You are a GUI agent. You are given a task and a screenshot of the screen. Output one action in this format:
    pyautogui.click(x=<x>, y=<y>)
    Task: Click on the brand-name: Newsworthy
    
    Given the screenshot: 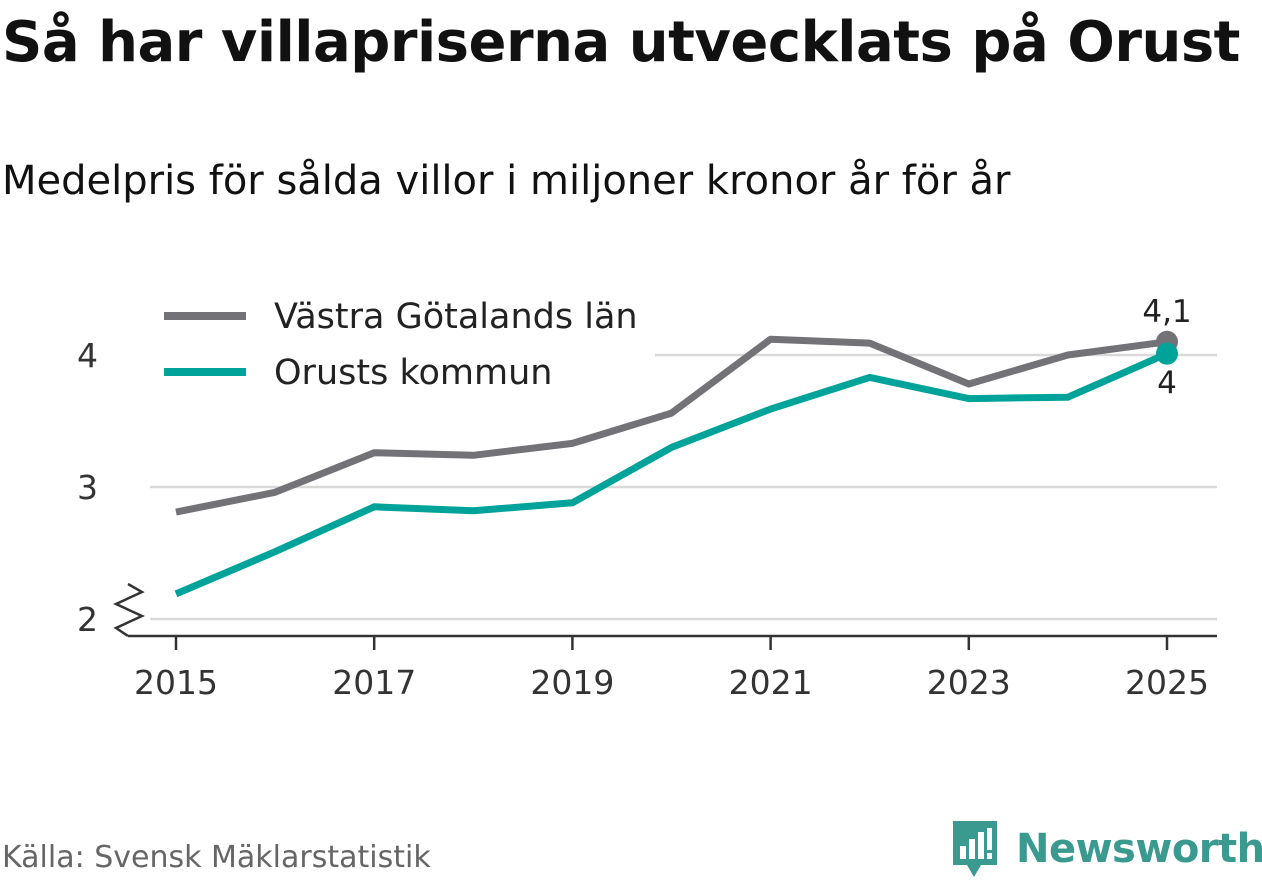 What is the action you would take?
    pyautogui.click(x=1139, y=849)
    